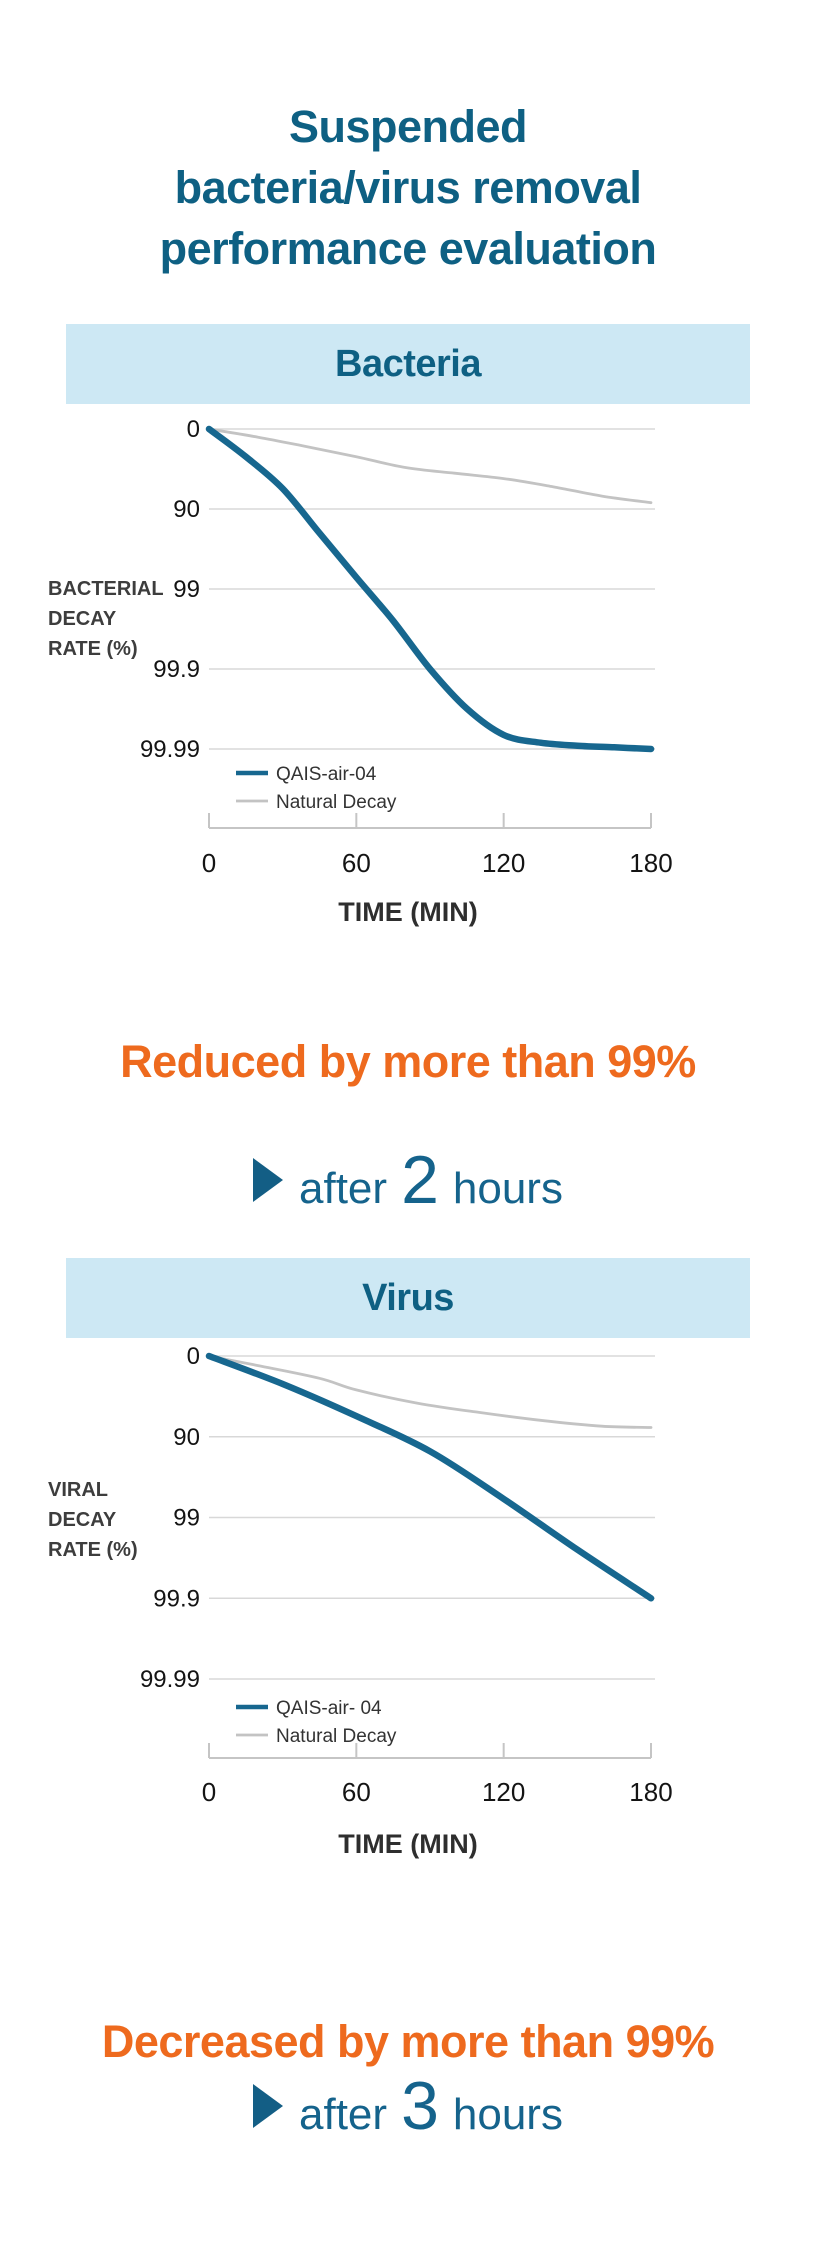 The width and height of the screenshot is (816, 2254). I want to click on y-axis-title: BACTERIAL, so click(106, 589).